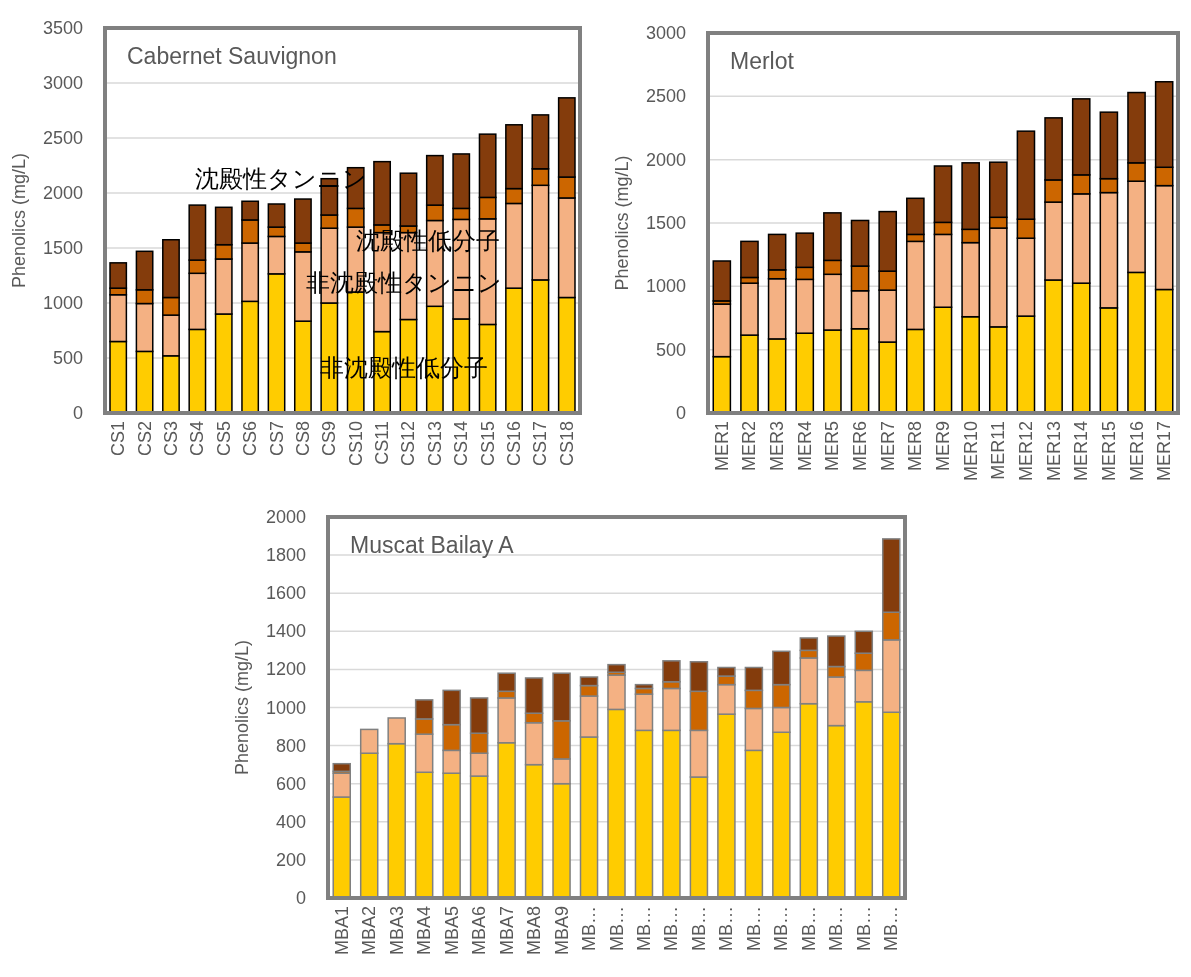 This screenshot has width=1191, height=977. Describe the element at coordinates (285, 669) in the screenshot. I see `y-tick-label: 1200` at that location.